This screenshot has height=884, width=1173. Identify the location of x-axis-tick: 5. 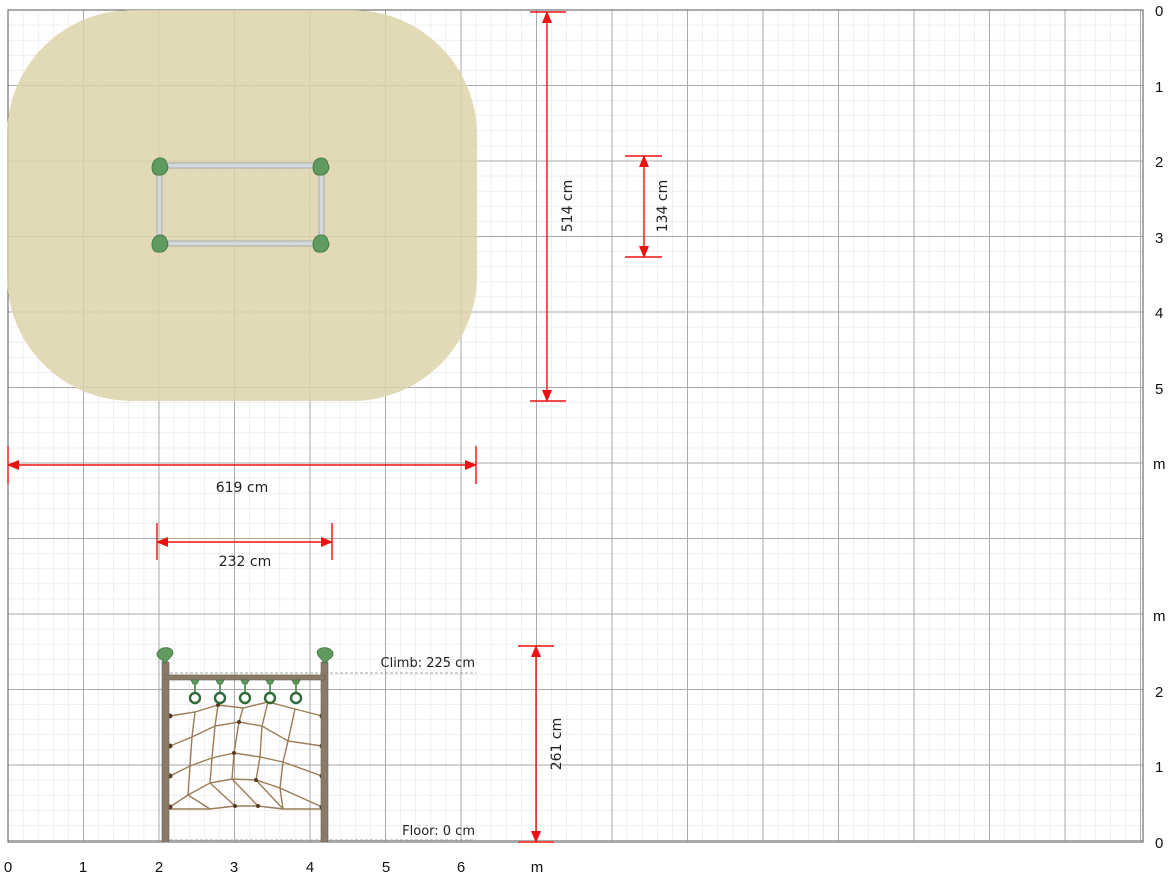
(386, 867).